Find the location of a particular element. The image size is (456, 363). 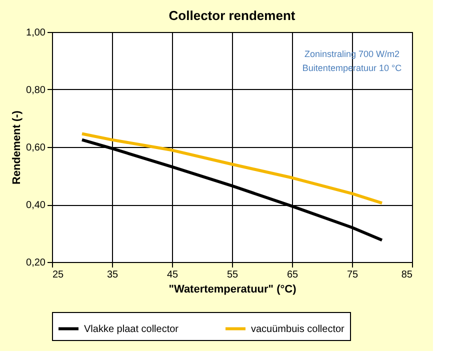

legend-label: Vlakke plaat collector is located at coordinates (132, 329).